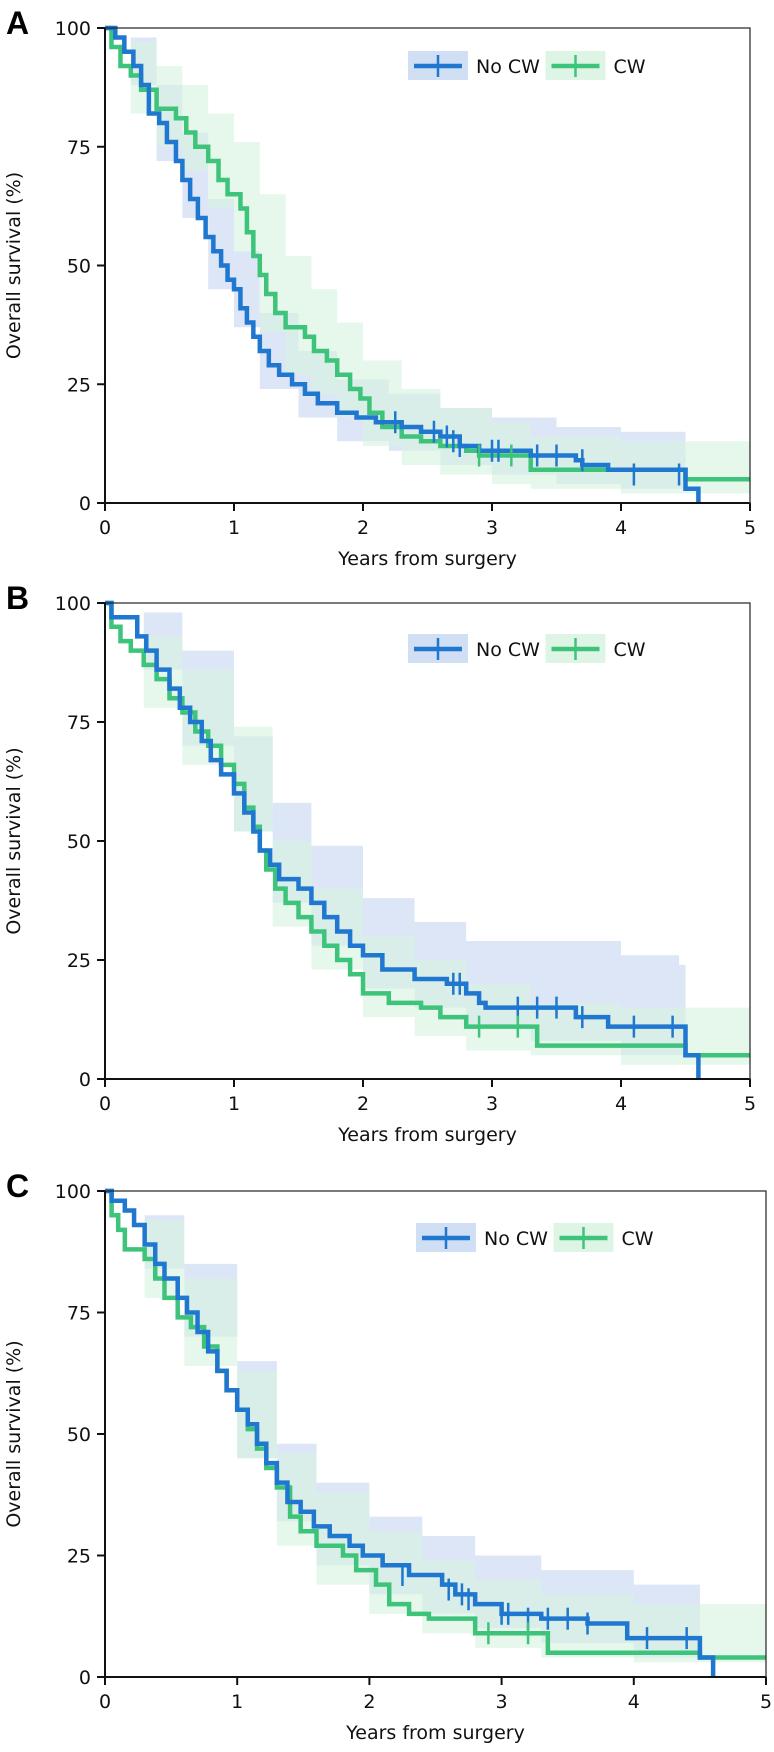 The width and height of the screenshot is (774, 1752). What do you see at coordinates (17, 1186) in the screenshot?
I see `panel-letter: C` at bounding box center [17, 1186].